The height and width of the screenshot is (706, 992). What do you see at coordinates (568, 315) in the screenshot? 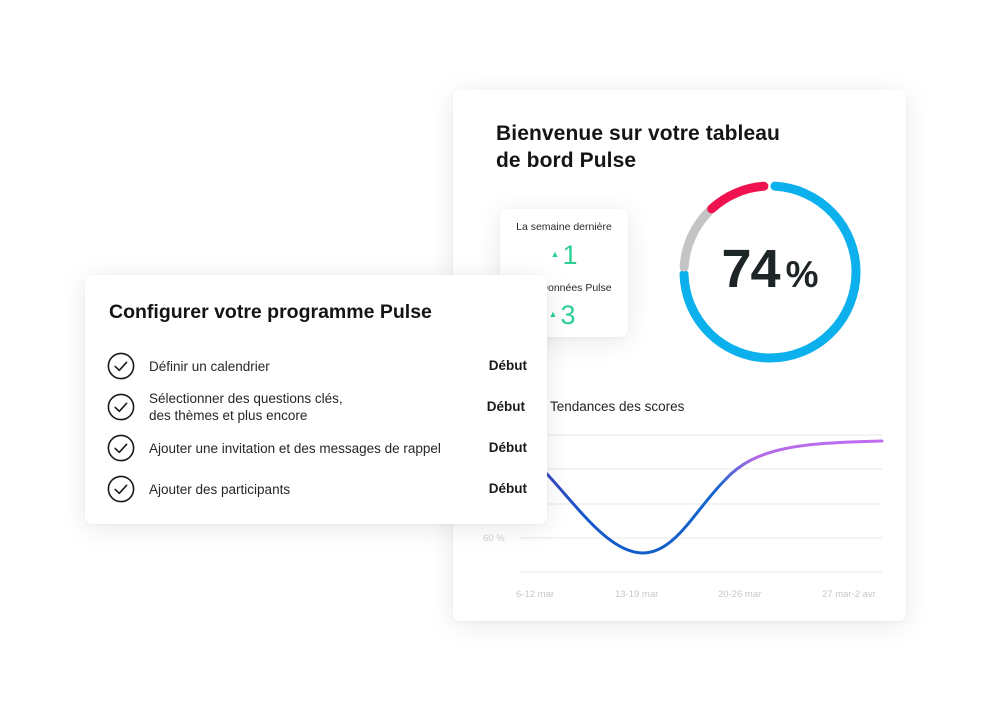
I see `stat-number: 3` at bounding box center [568, 315].